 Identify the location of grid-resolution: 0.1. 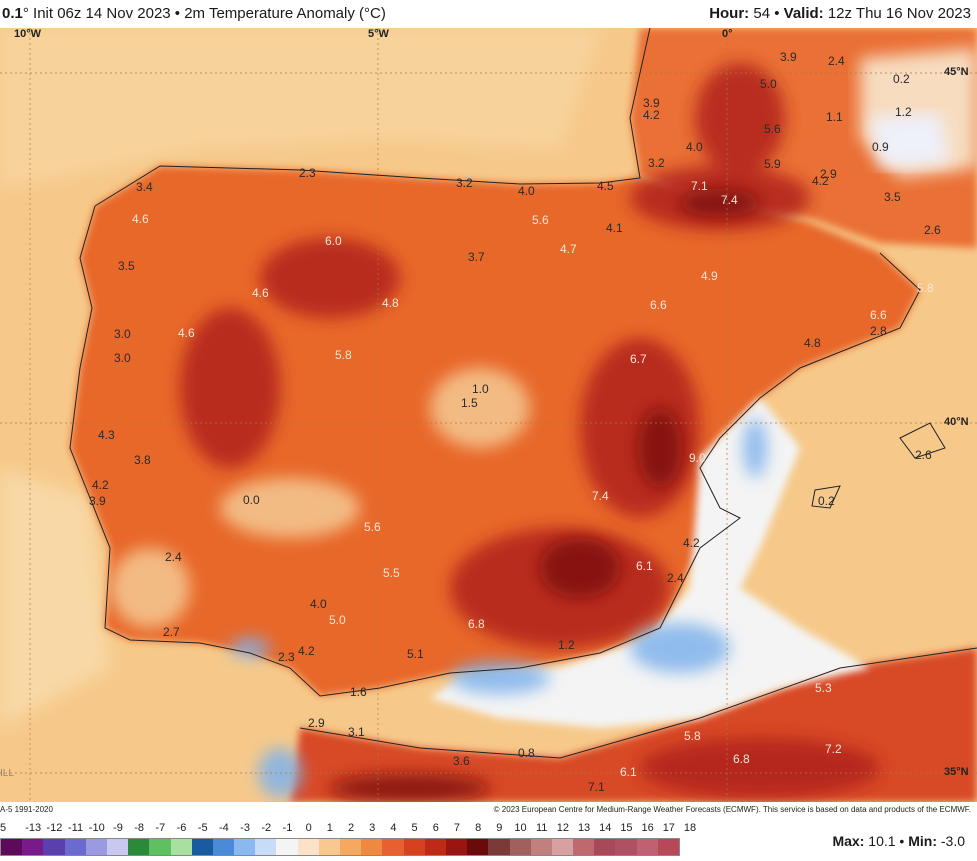
(12, 13).